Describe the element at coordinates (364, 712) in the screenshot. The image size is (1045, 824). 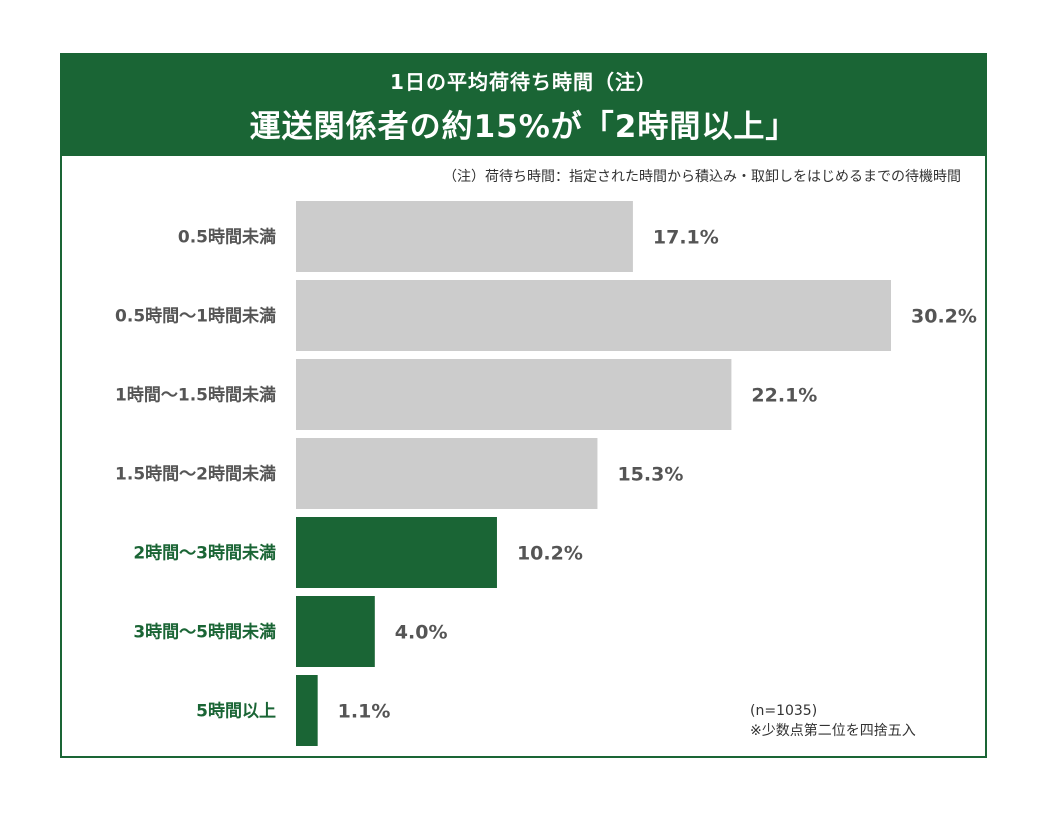
I see `value-label-7: 1.1%` at that location.